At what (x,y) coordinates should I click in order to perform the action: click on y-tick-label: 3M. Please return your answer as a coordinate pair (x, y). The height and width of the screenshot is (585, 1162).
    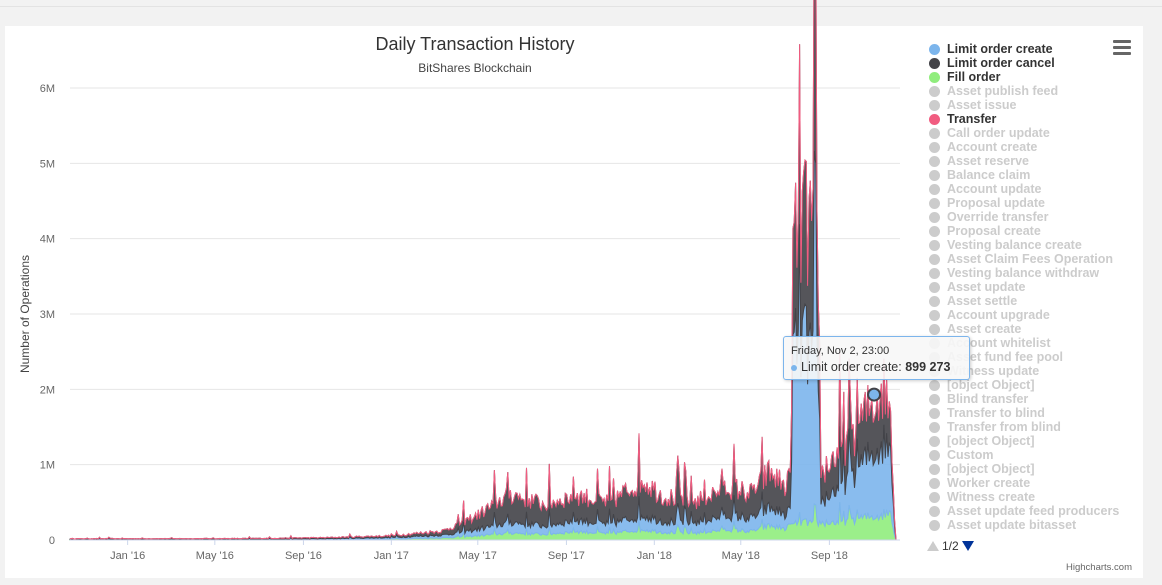
    Looking at the image, I should click on (47, 315).